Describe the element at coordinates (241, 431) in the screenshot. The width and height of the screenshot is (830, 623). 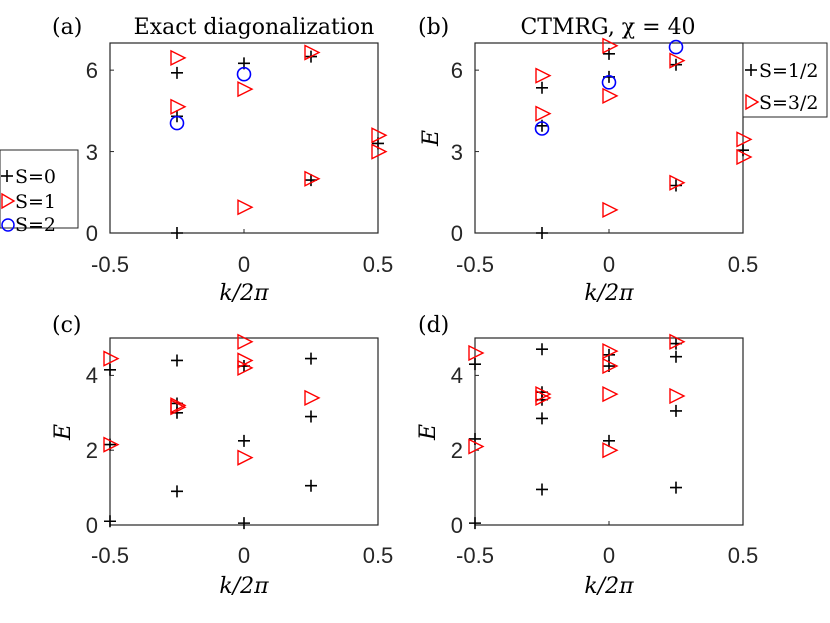
I see `panel-c-marks` at that location.